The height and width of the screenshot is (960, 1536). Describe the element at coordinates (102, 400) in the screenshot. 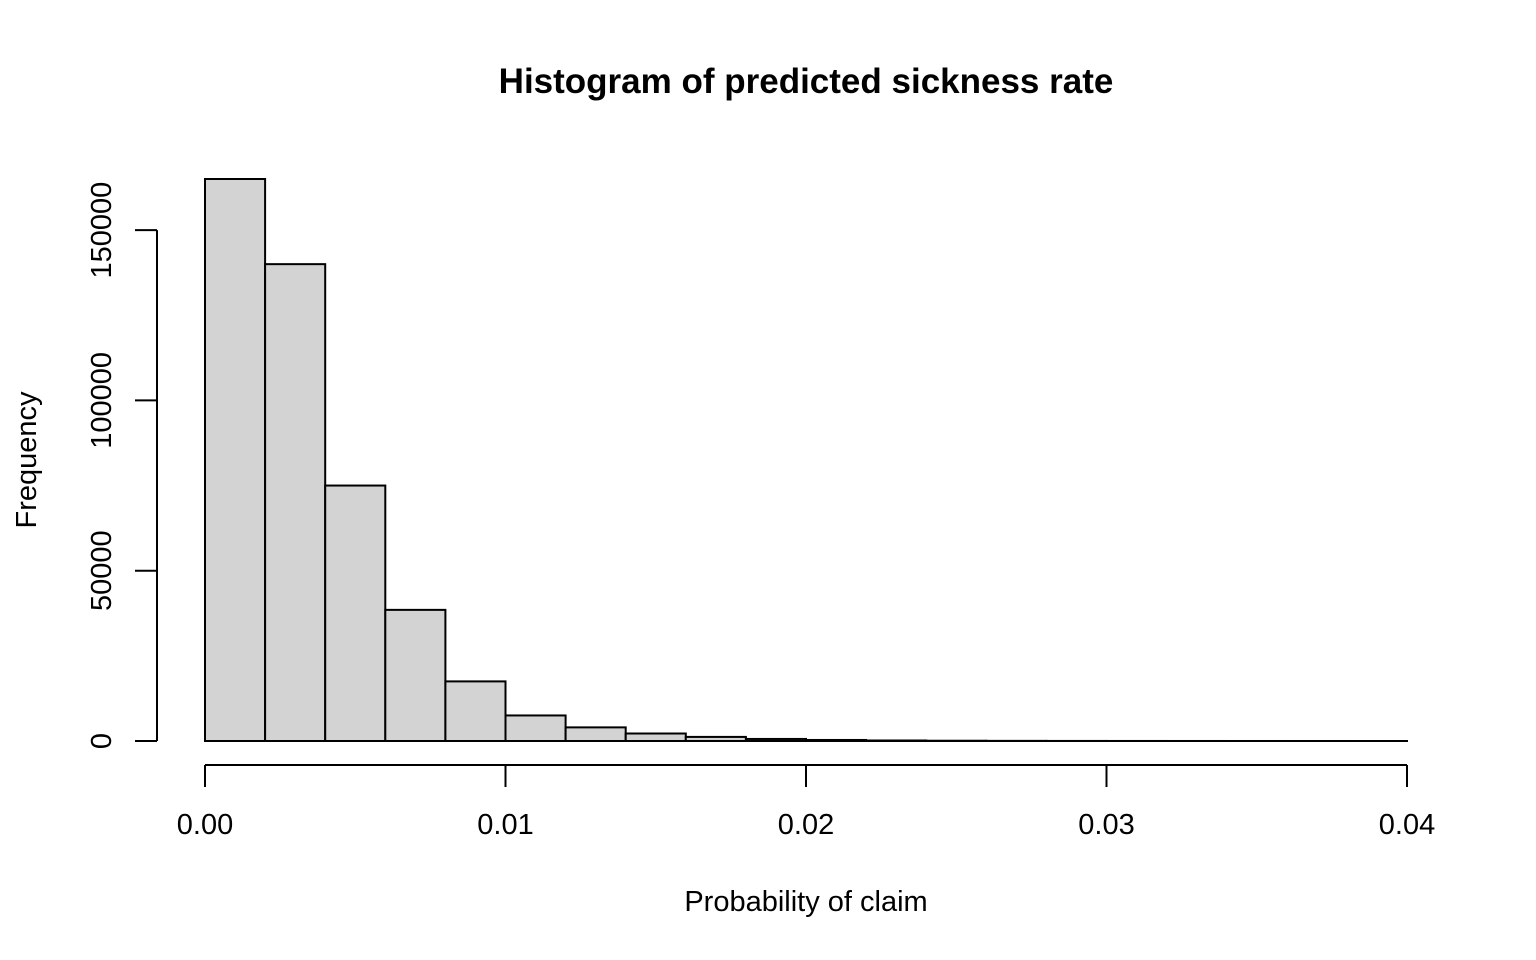

I see `y-tick-label-2: 100000` at that location.